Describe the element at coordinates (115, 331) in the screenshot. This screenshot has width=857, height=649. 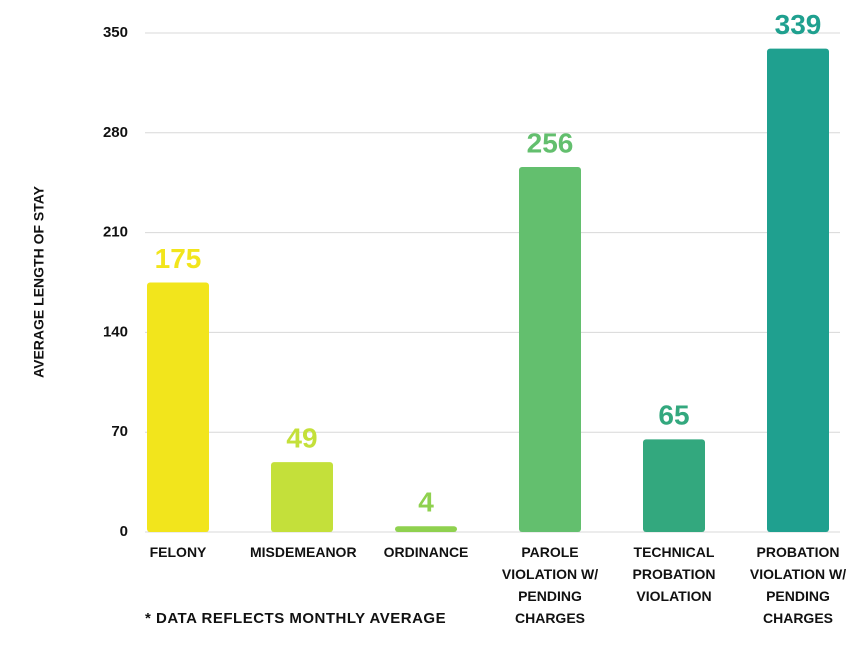
I see `y-tick-label: 140` at that location.